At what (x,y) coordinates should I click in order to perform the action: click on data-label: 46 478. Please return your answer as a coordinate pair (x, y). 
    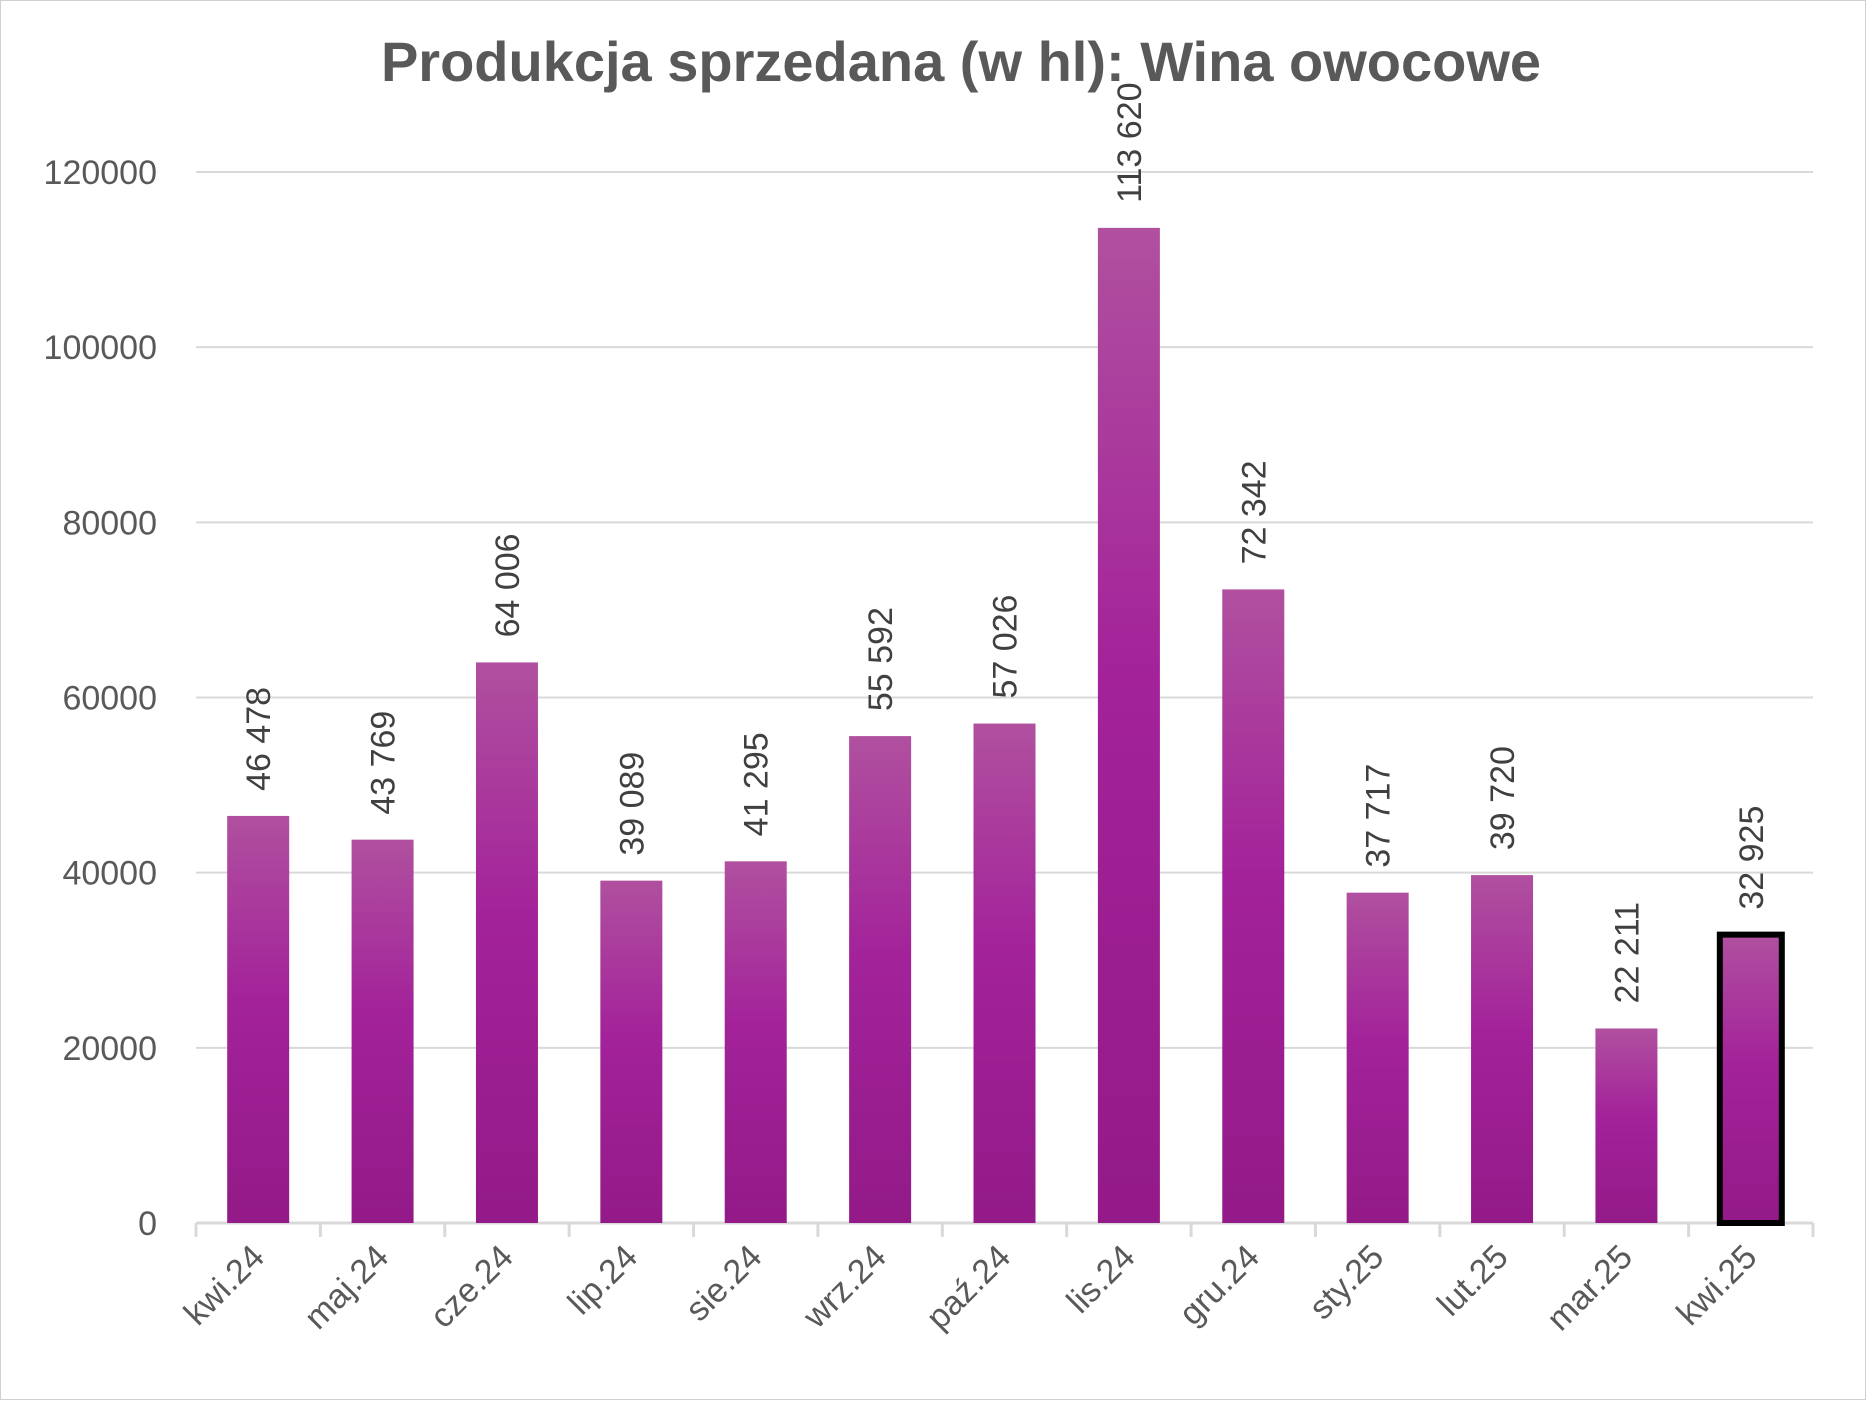
    Looking at the image, I should click on (259, 739).